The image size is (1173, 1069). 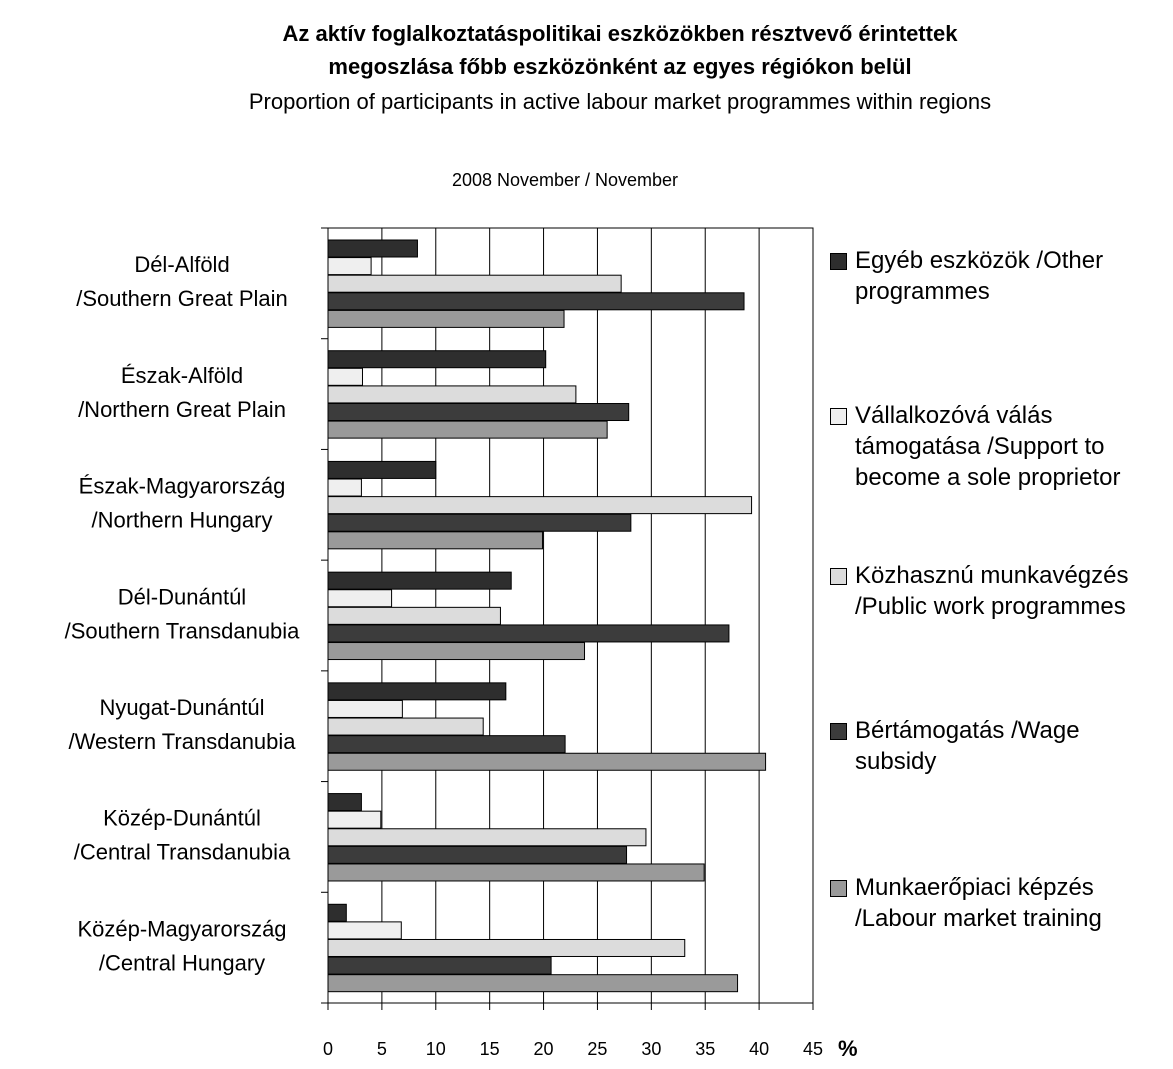 I want to click on legend-label: Egyéb eszközök /Other programmes, so click(x=979, y=276).